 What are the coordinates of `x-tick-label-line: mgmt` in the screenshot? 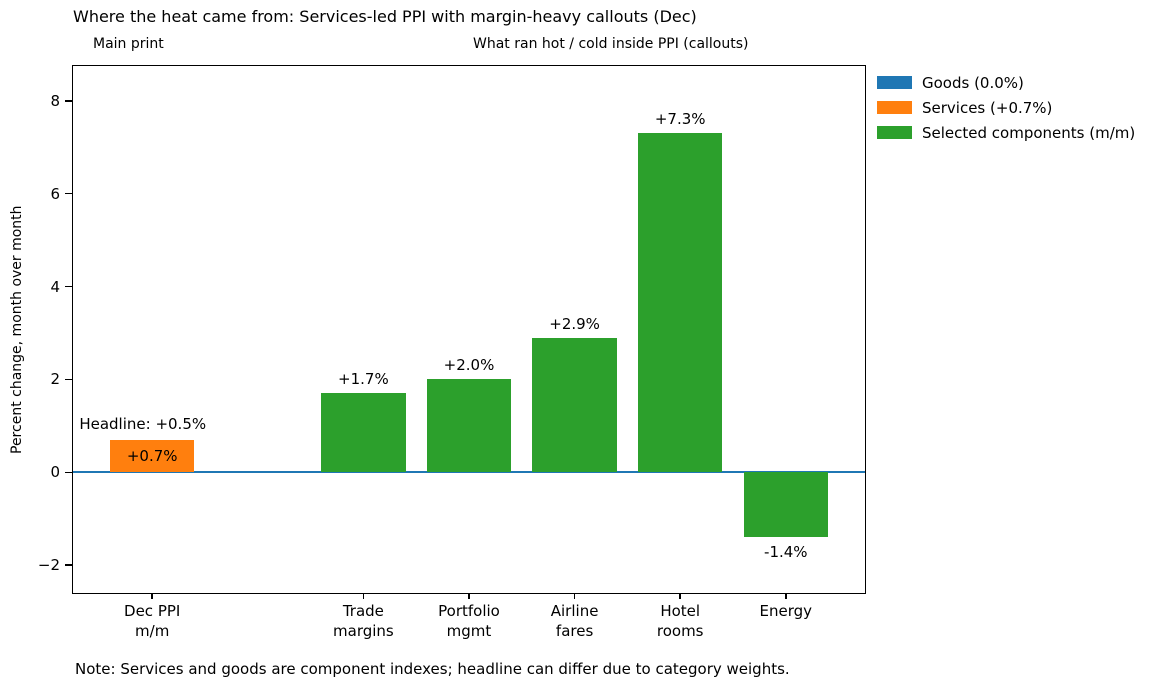 It's located at (469, 631).